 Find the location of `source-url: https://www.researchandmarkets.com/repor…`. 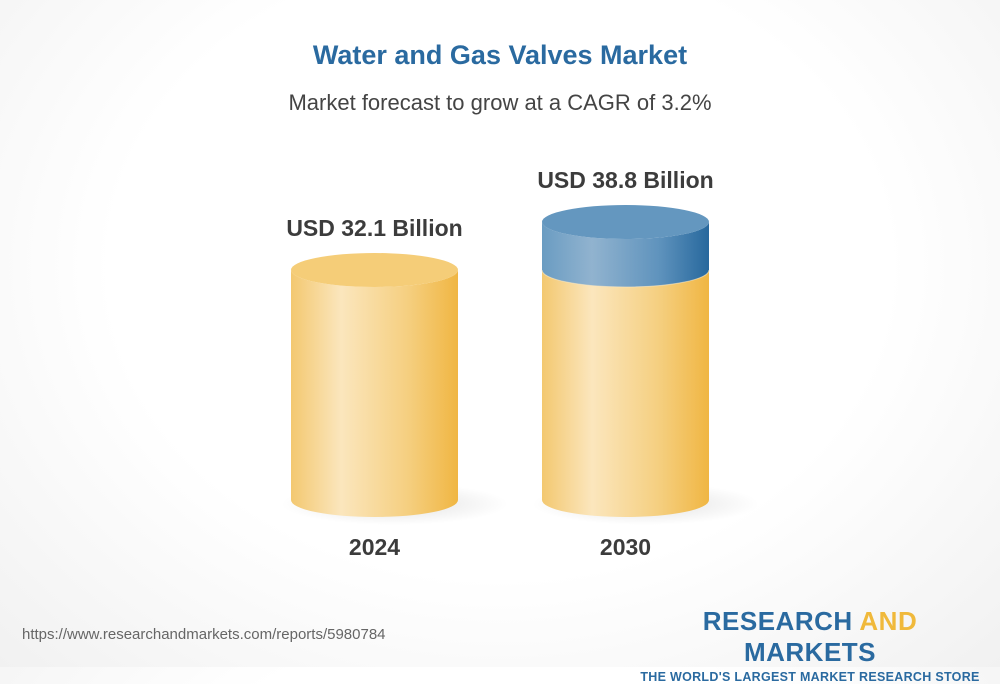

source-url: https://www.researchandmarkets.com/repor… is located at coordinates (204, 634).